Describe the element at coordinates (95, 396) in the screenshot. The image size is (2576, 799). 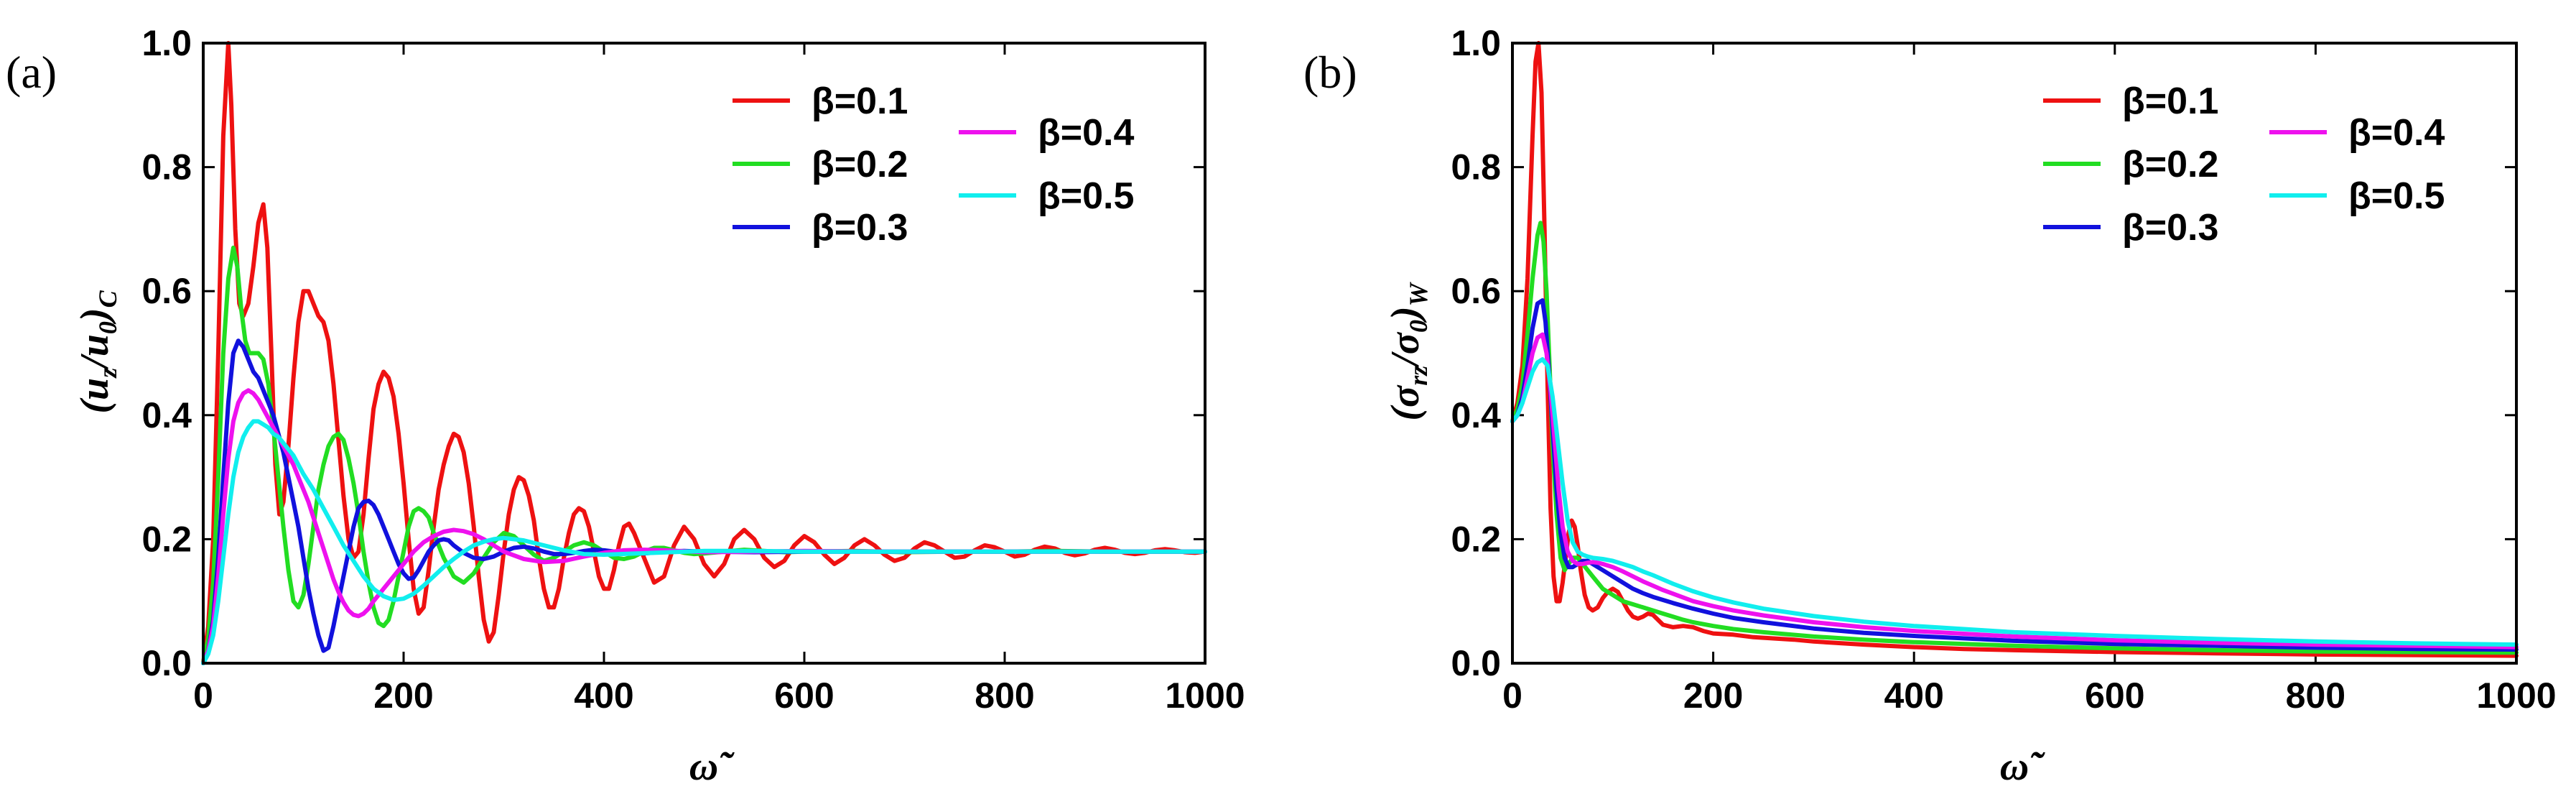
I see `panel-a-ylabel-open: (u` at that location.